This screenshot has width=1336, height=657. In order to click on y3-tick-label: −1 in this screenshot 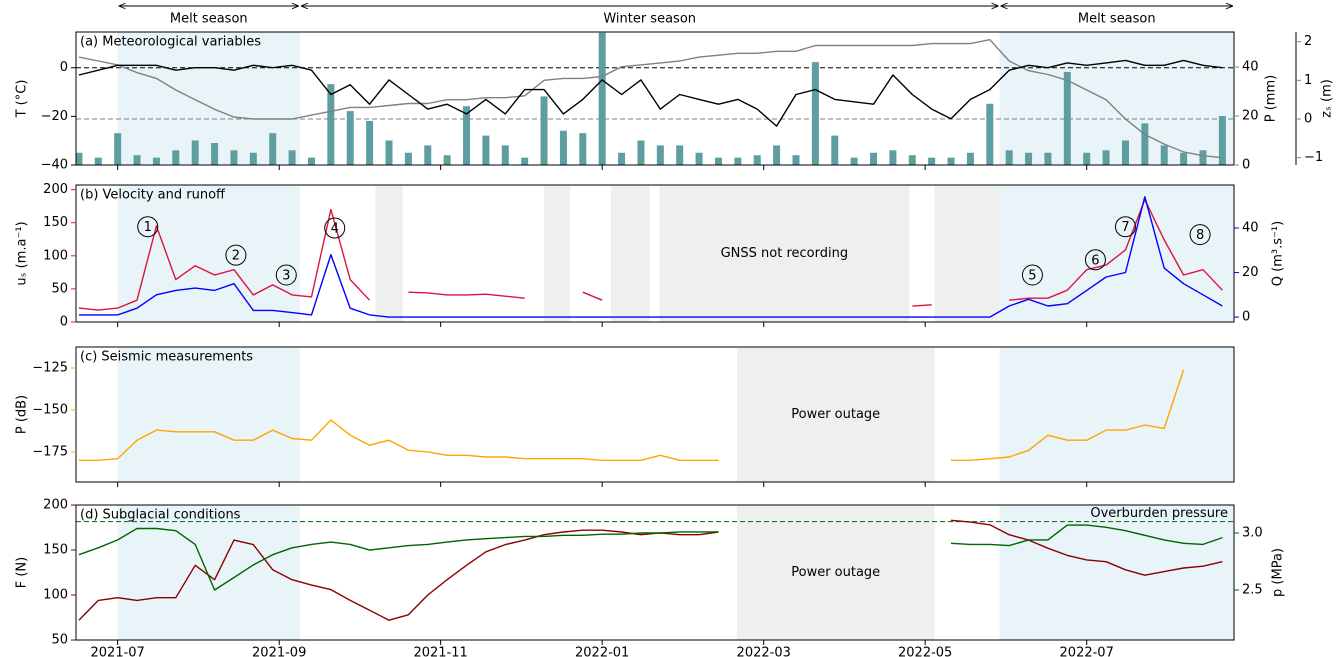, I will do `click(1313, 157)`.